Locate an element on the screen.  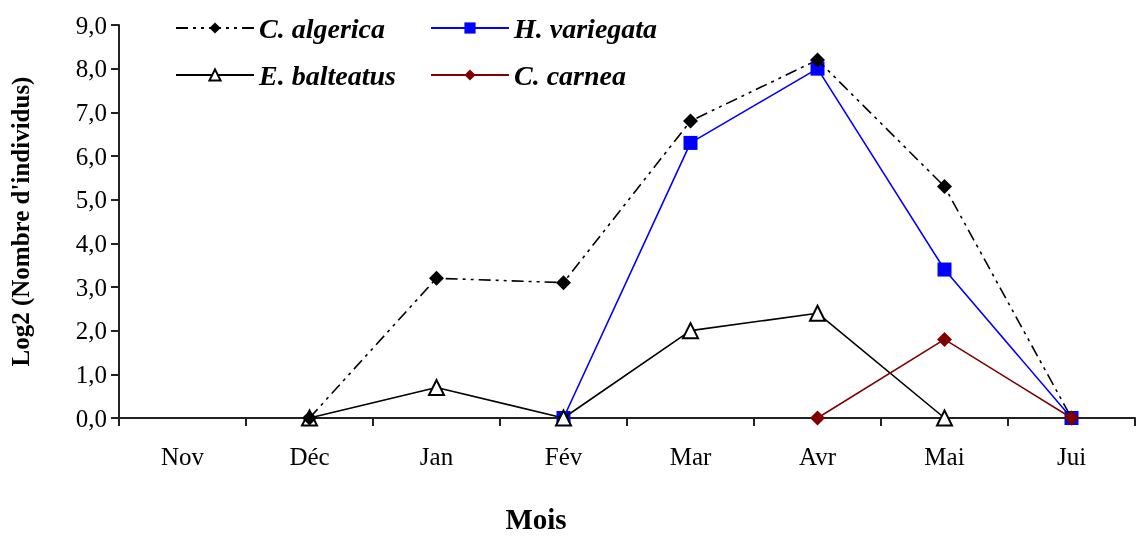
y-tick-label: 8,0 is located at coordinates (91, 69).